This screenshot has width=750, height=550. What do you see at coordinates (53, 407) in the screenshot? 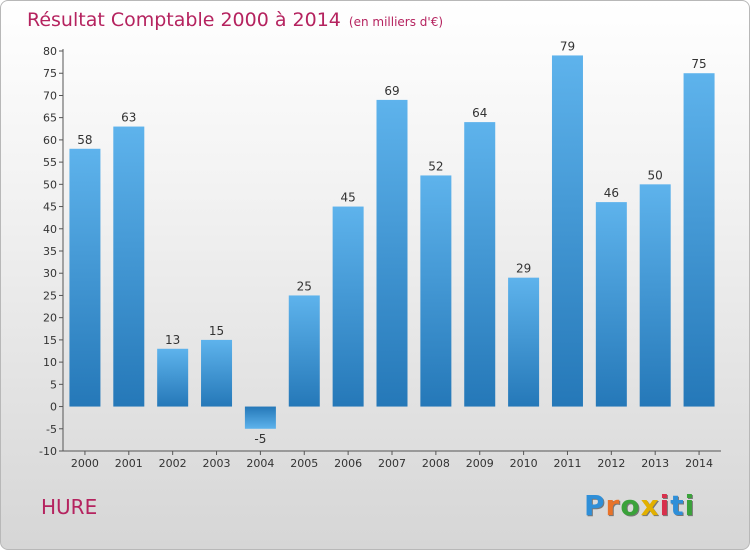
I see `y-tick-label: 0` at bounding box center [53, 407].